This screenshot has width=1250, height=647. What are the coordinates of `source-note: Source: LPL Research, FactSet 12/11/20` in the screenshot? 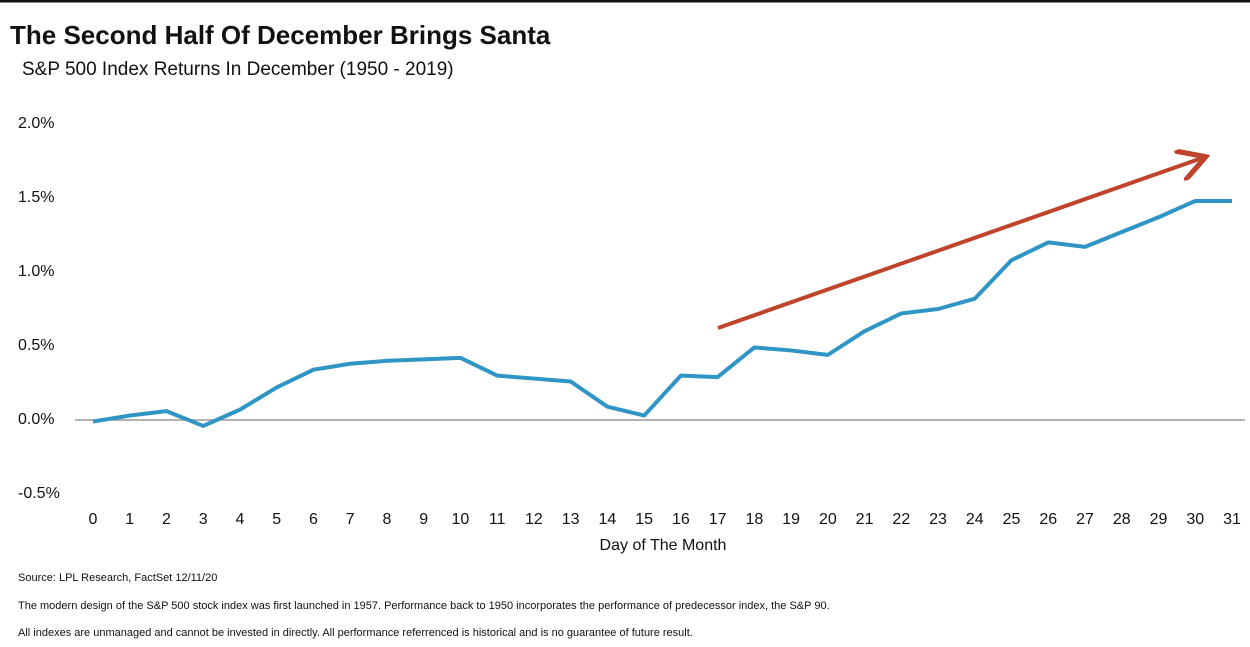 It's located at (117, 578).